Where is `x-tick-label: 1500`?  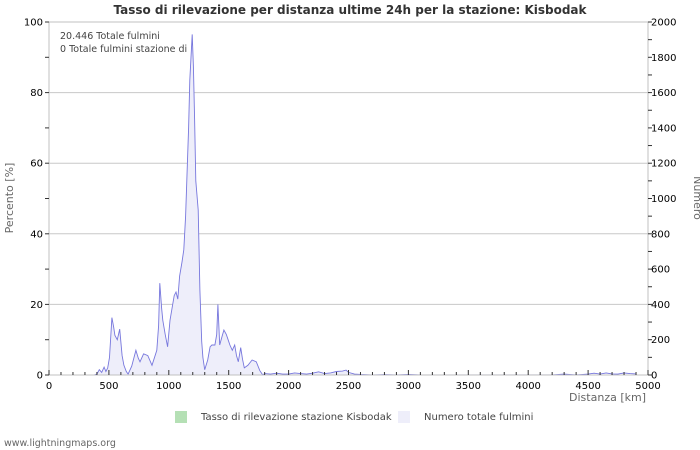
x-tick-label: 1500 is located at coordinates (228, 386).